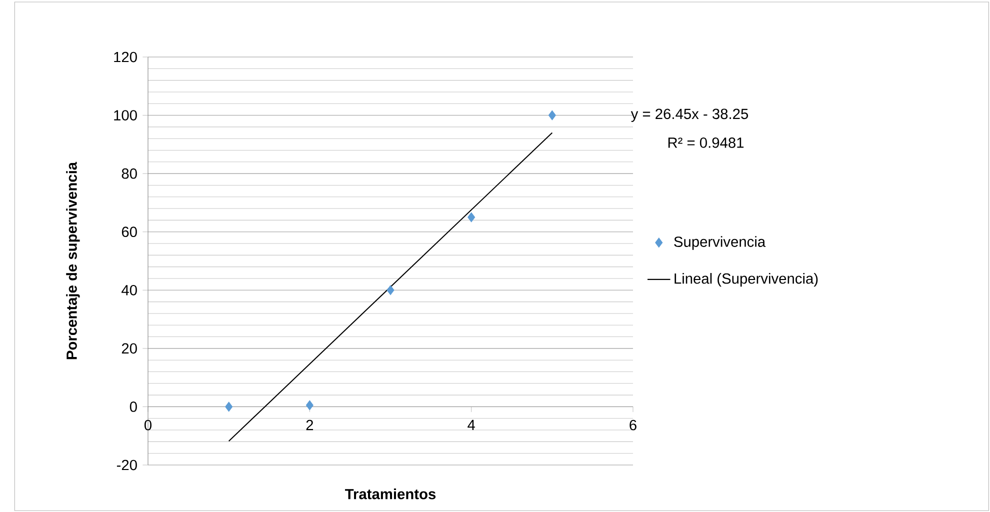  I want to click on y-tick-label: 0, so click(133, 407).